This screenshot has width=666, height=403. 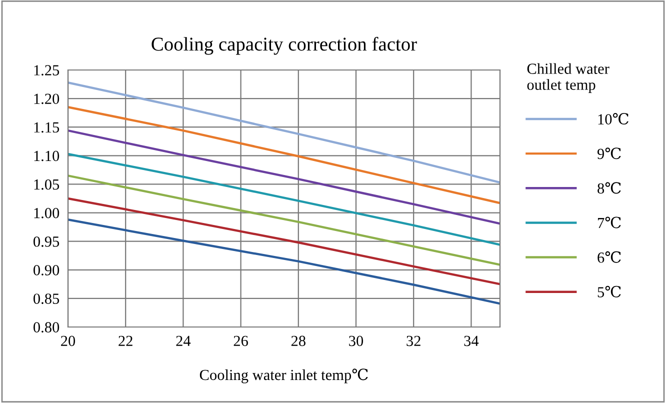 I want to click on y-tick-label: 1.10, so click(x=47, y=156).